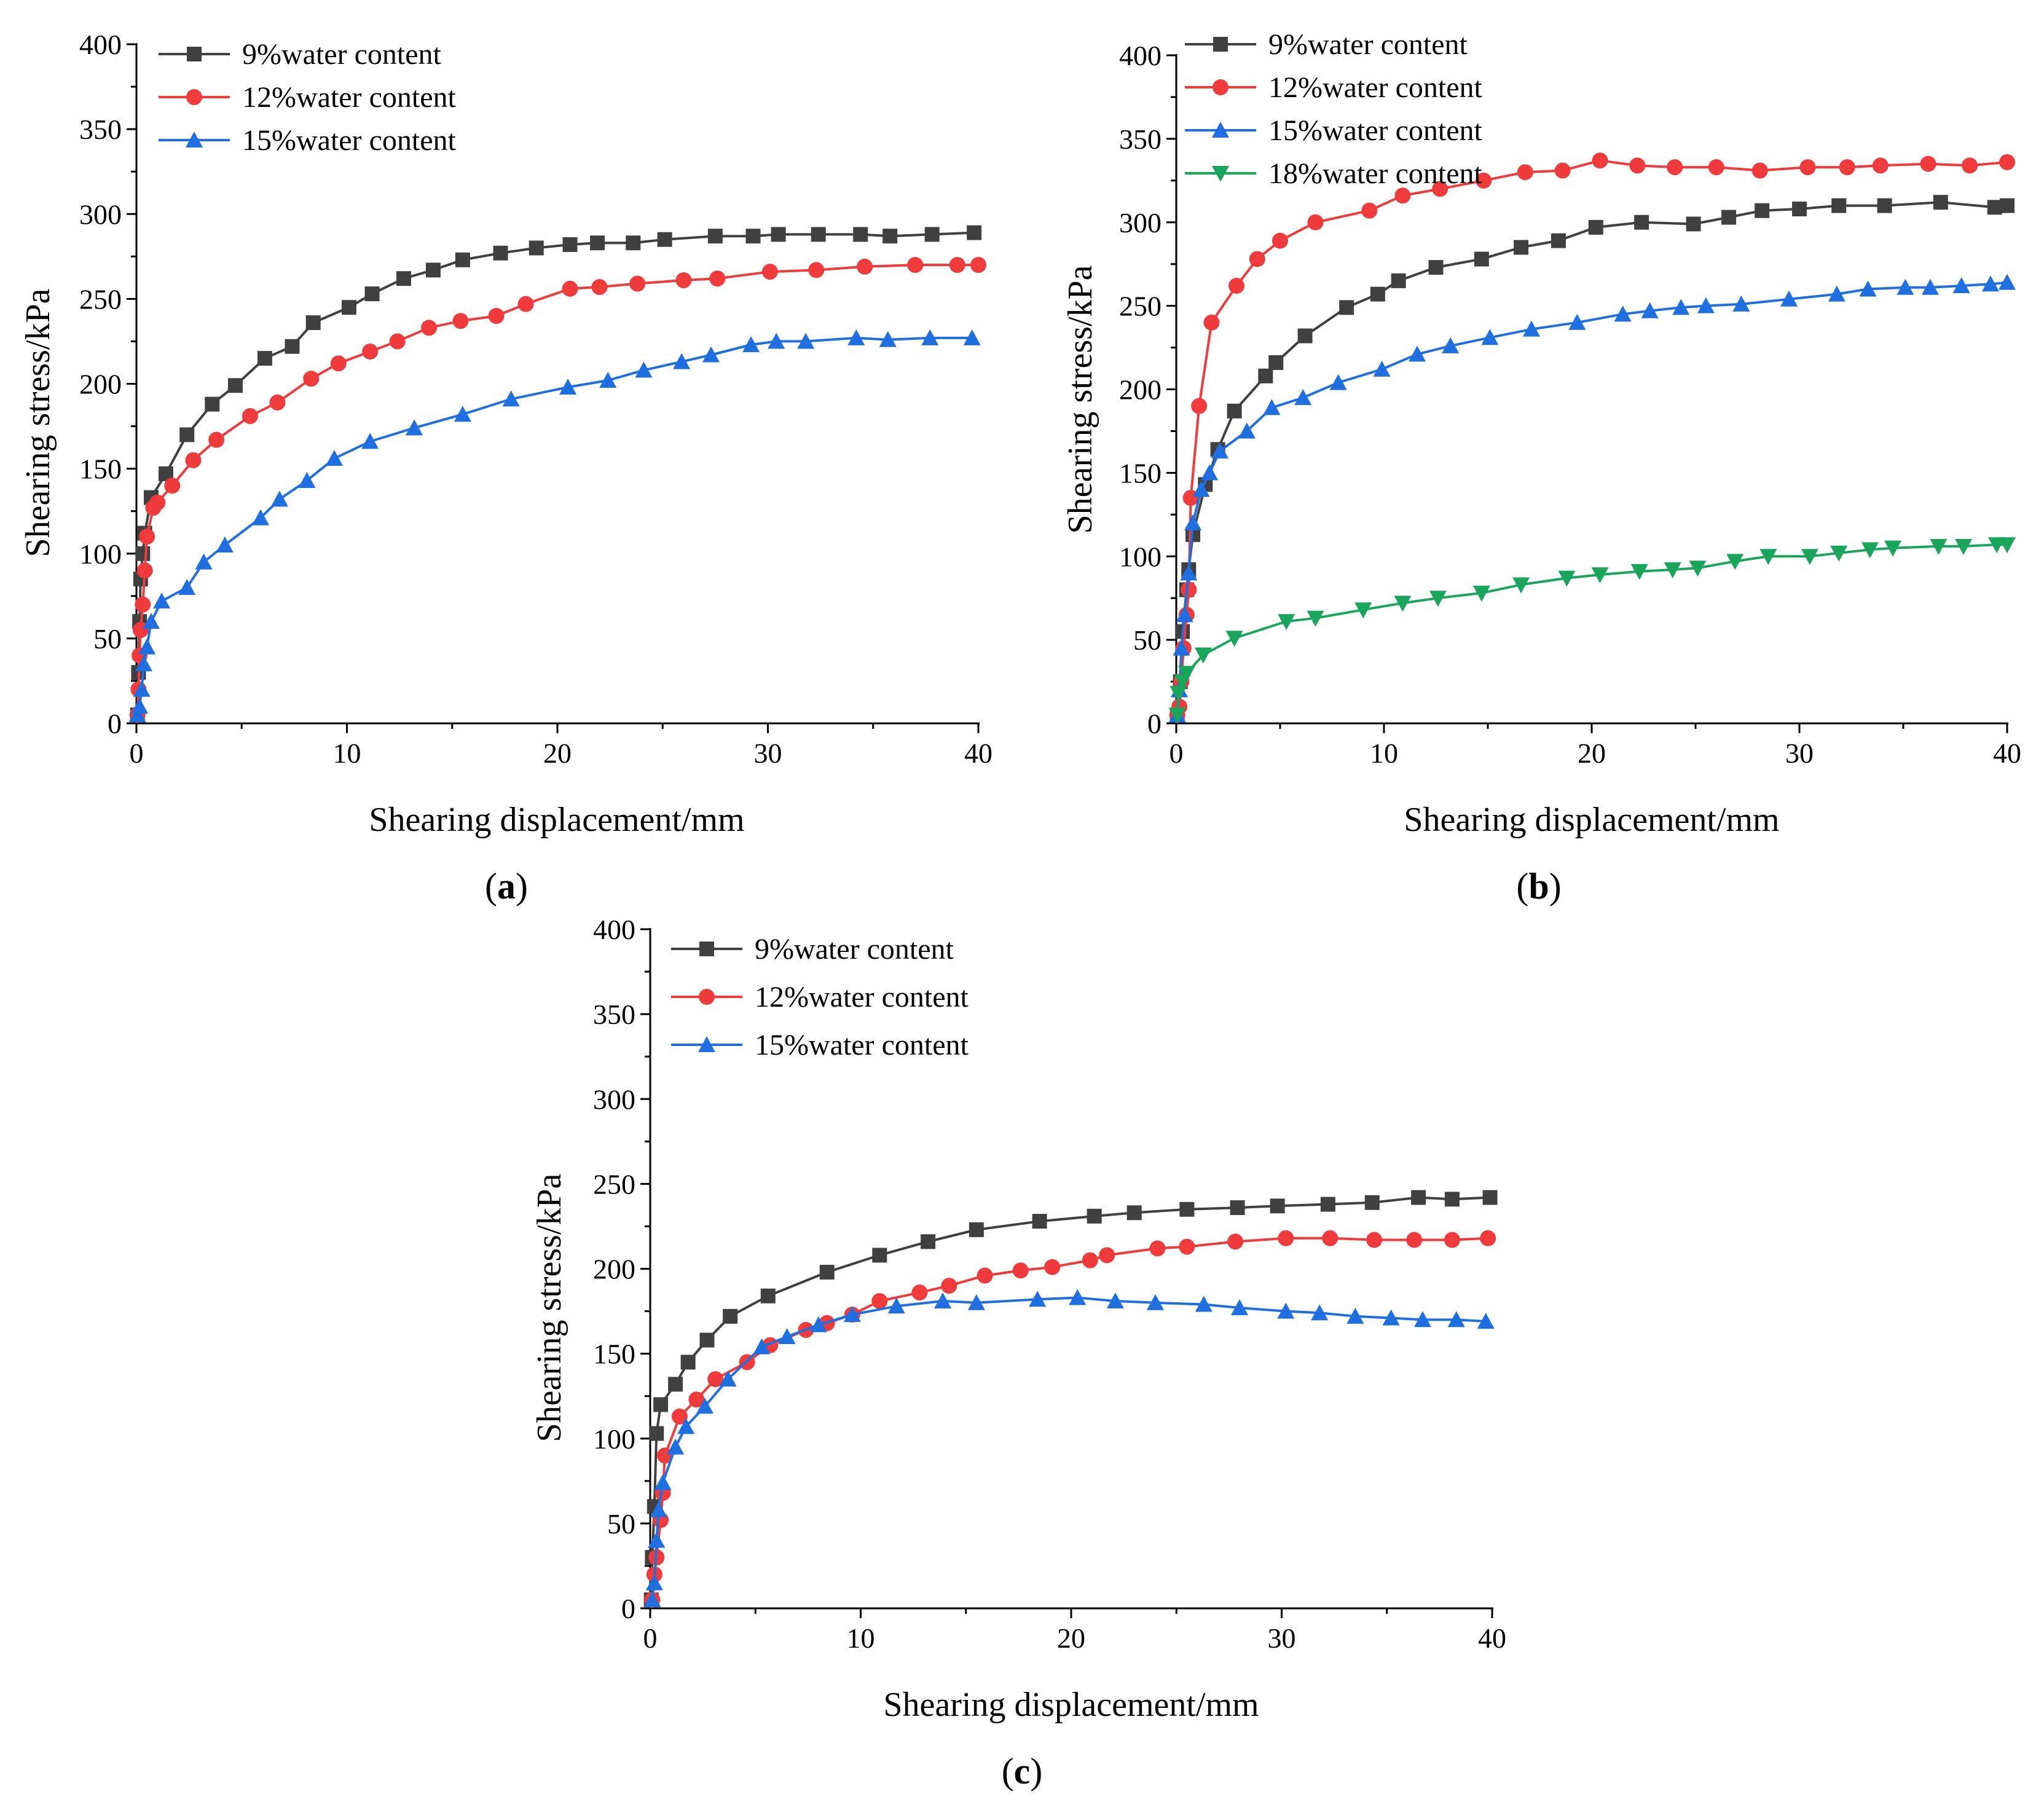 This screenshot has width=2044, height=1805. What do you see at coordinates (1140, 473) in the screenshot?
I see `y-tick-label-b: 150` at bounding box center [1140, 473].